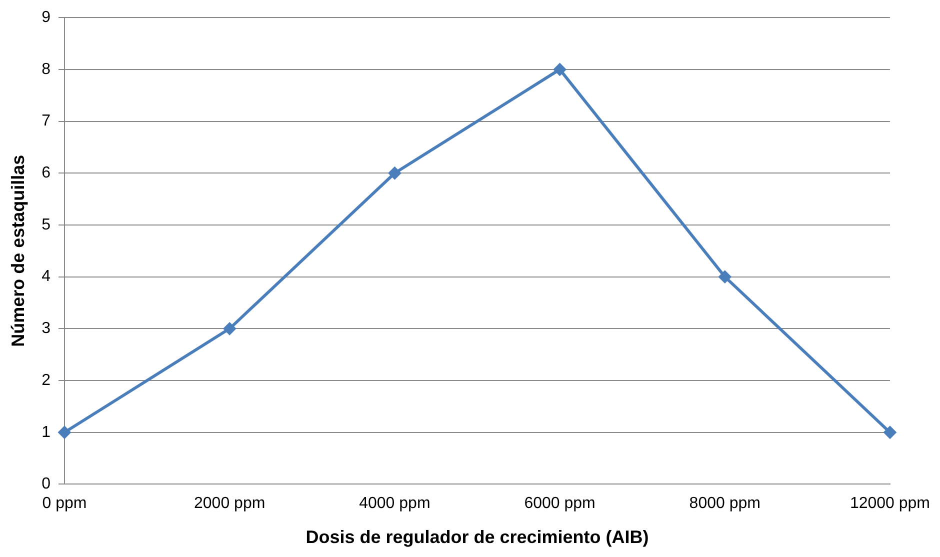 The height and width of the screenshot is (557, 940). What do you see at coordinates (46, 173) in the screenshot?
I see `y-tick-label: 6` at bounding box center [46, 173].